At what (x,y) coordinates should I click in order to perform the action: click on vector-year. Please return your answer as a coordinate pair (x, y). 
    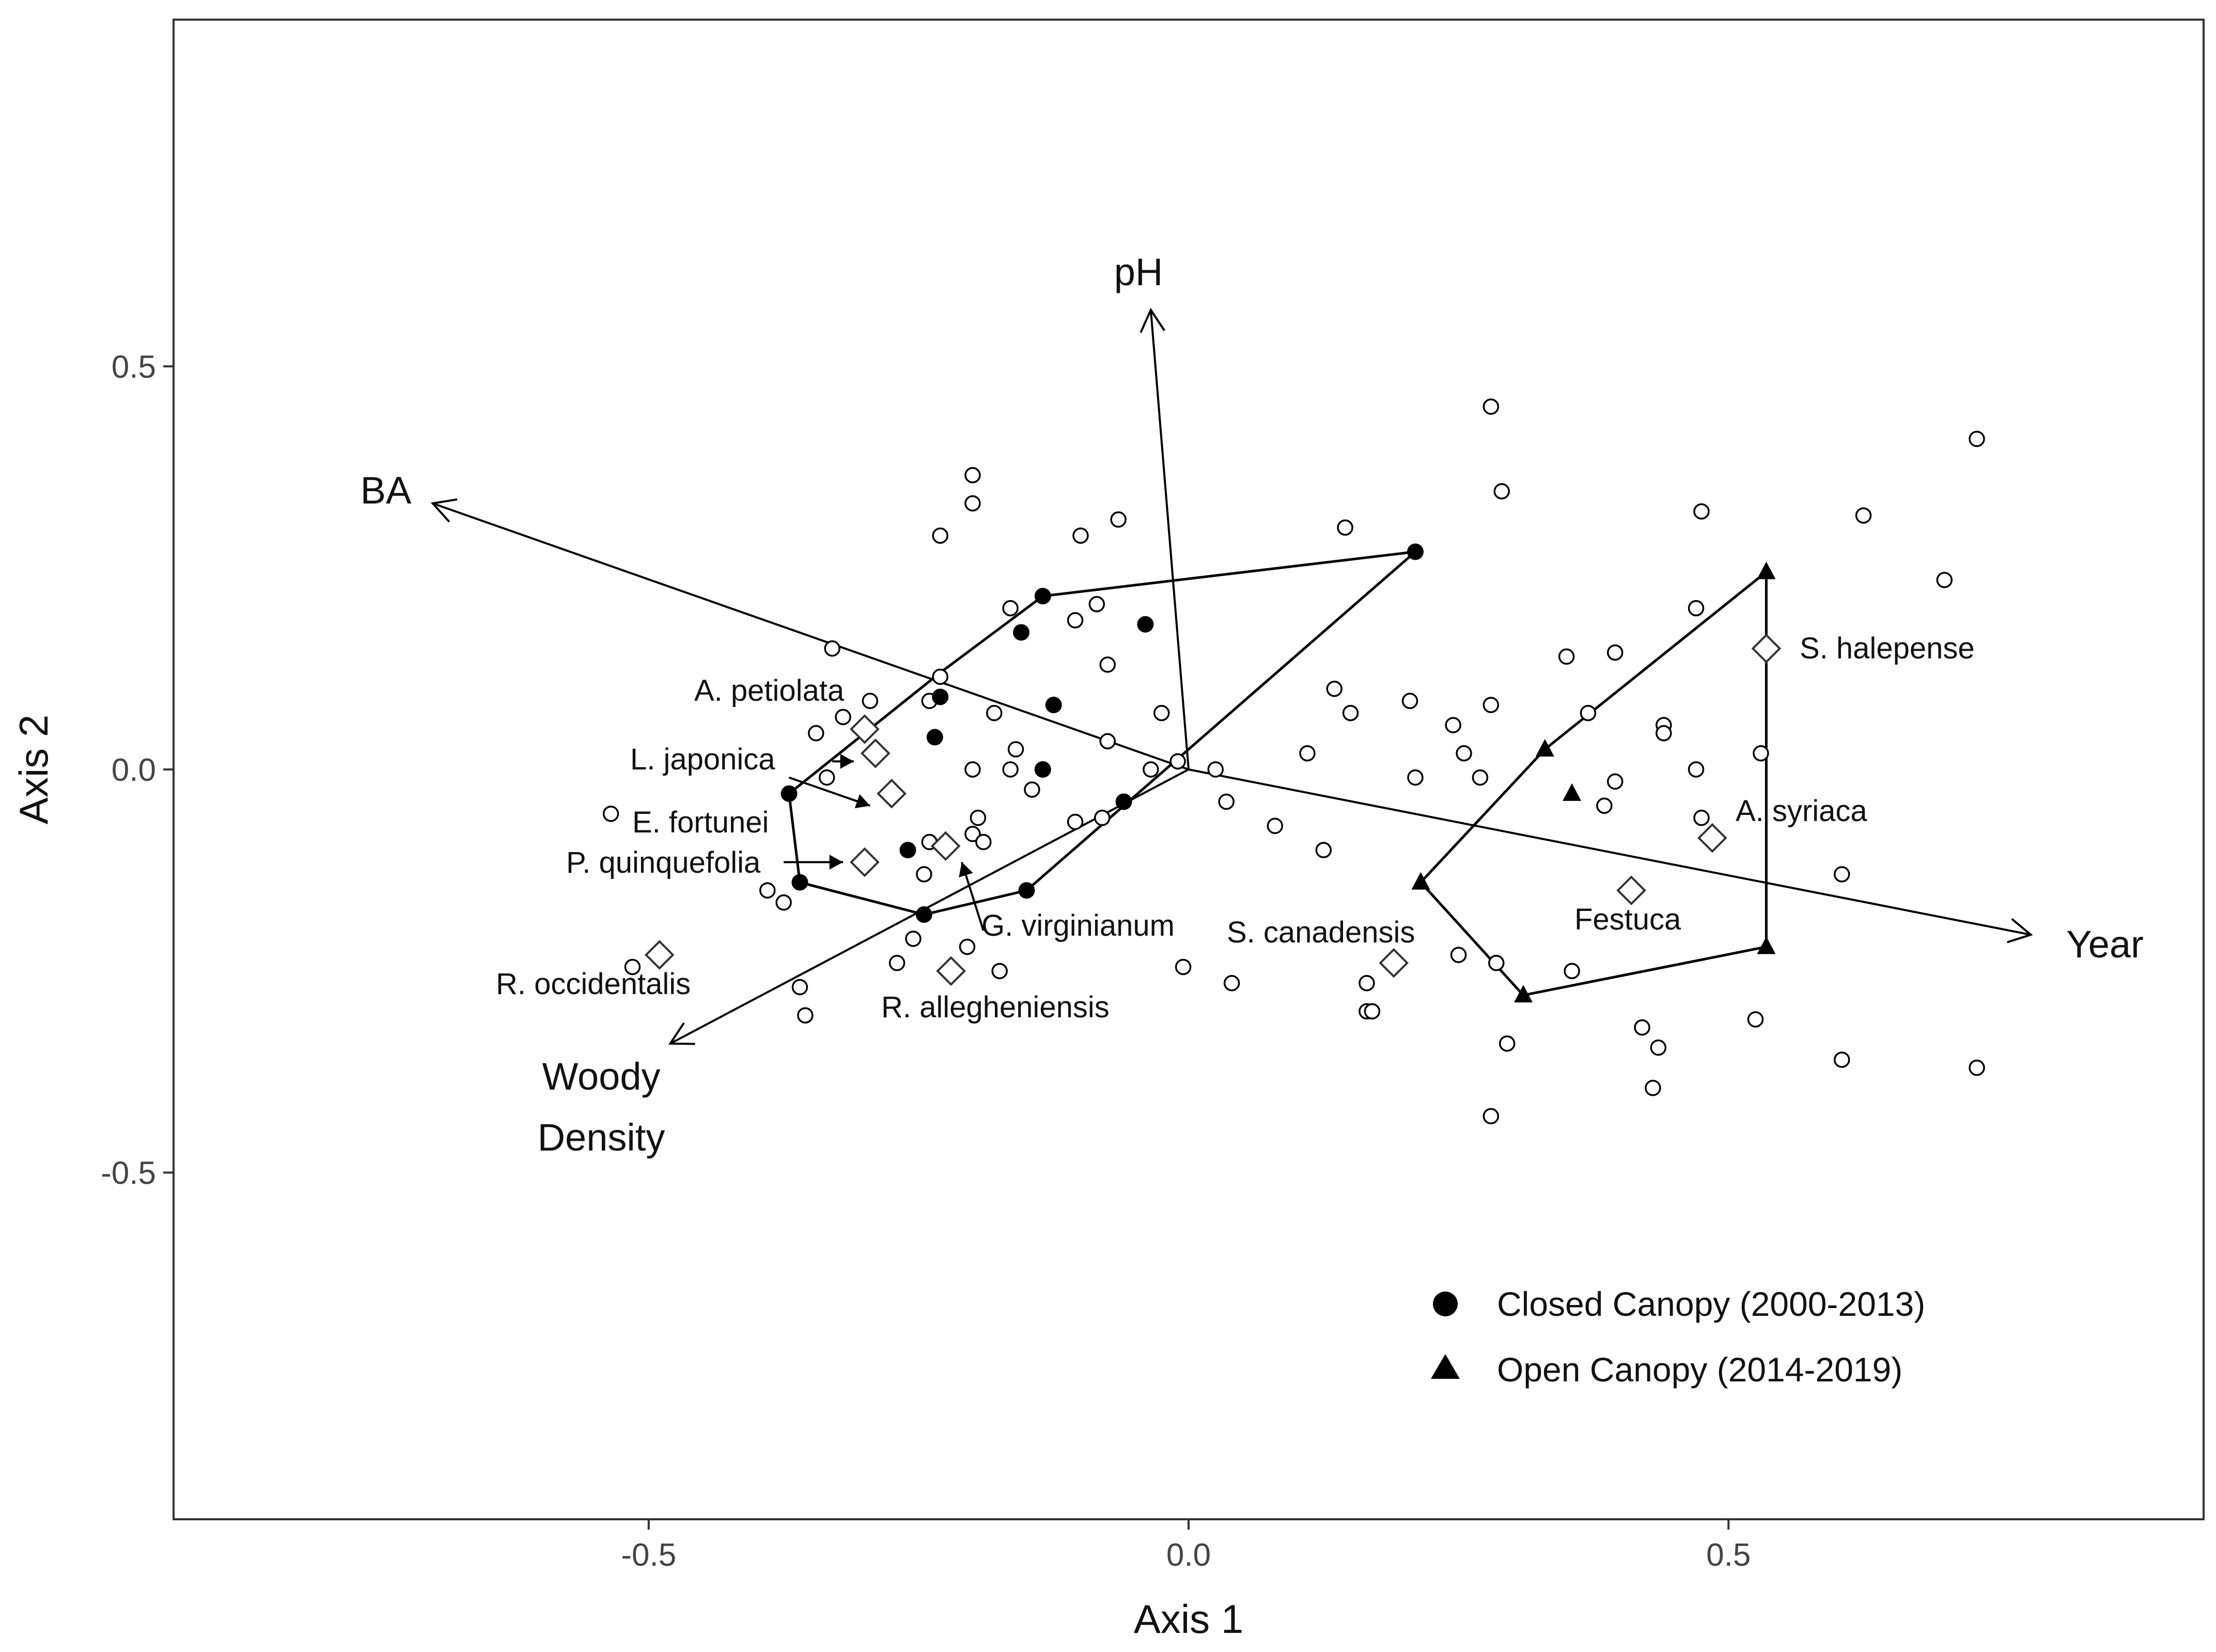
    Looking at the image, I should click on (1609, 852).